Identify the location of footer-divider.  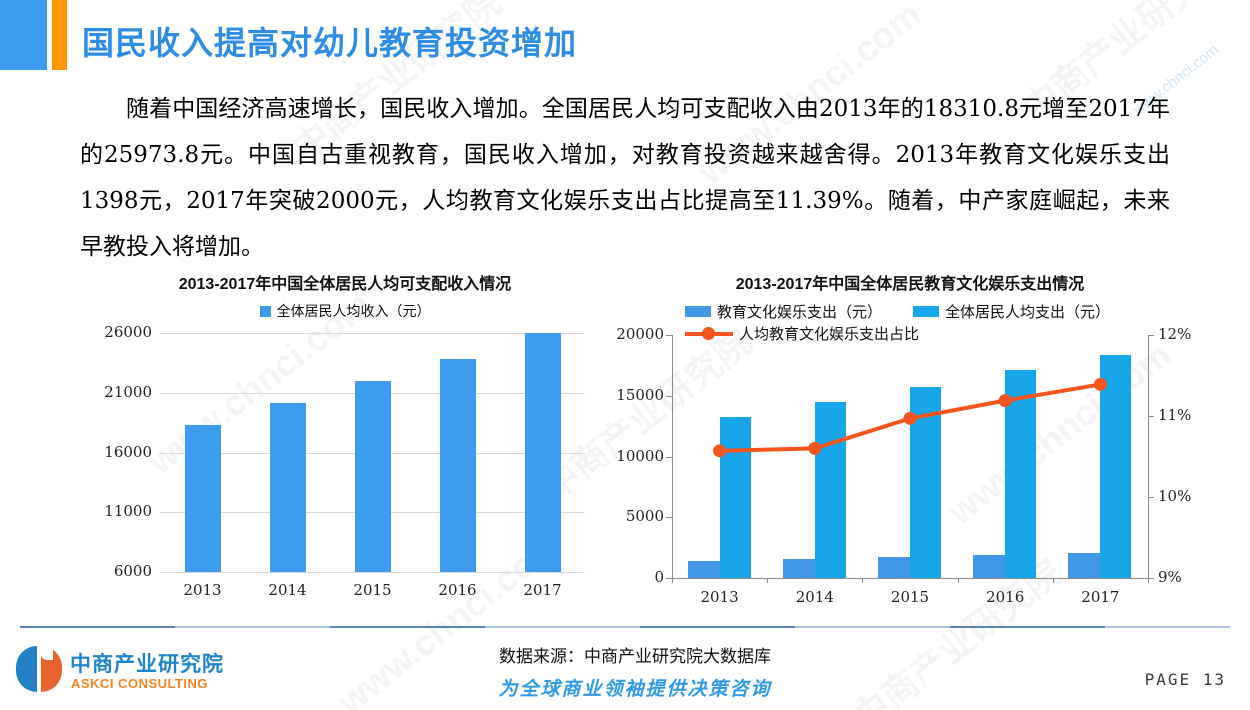
(625, 627).